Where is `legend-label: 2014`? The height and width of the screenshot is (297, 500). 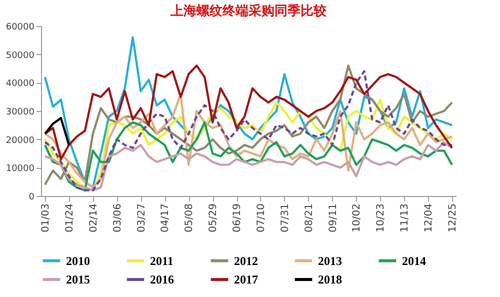 legend-label: 2014 is located at coordinates (414, 261).